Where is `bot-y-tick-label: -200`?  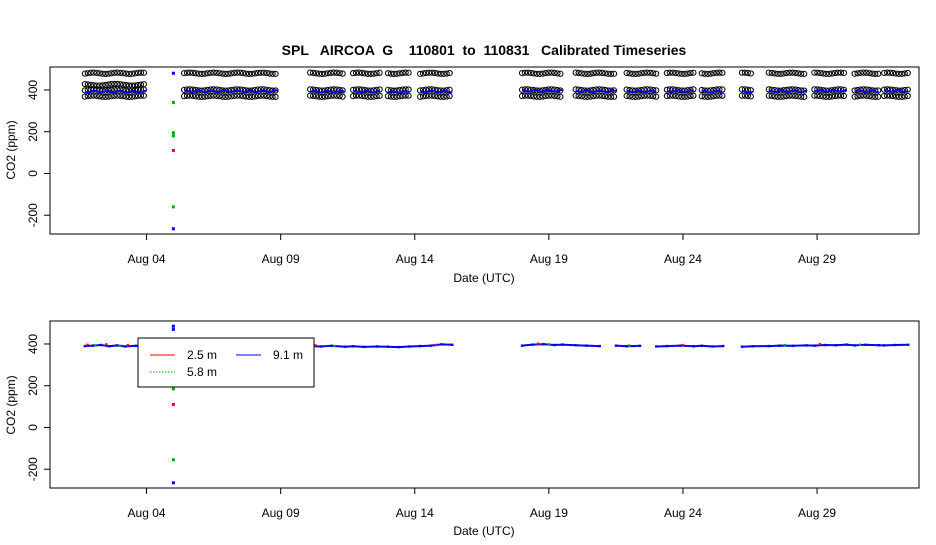 bot-y-tick-label: -200 is located at coordinates (33, 469).